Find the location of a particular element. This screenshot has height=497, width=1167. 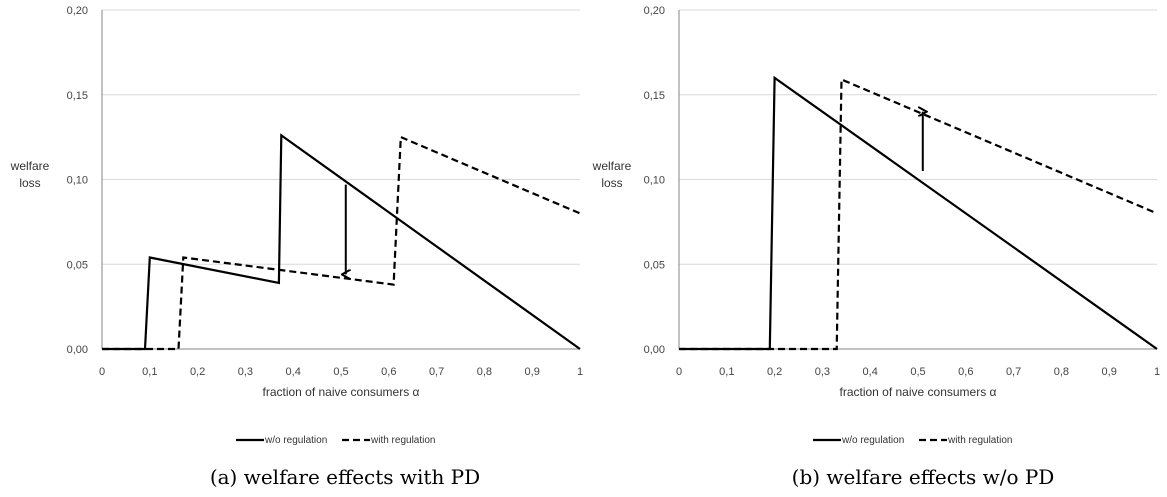

figure-caption: (b) welfare effects w/o PD is located at coordinates (923, 477).